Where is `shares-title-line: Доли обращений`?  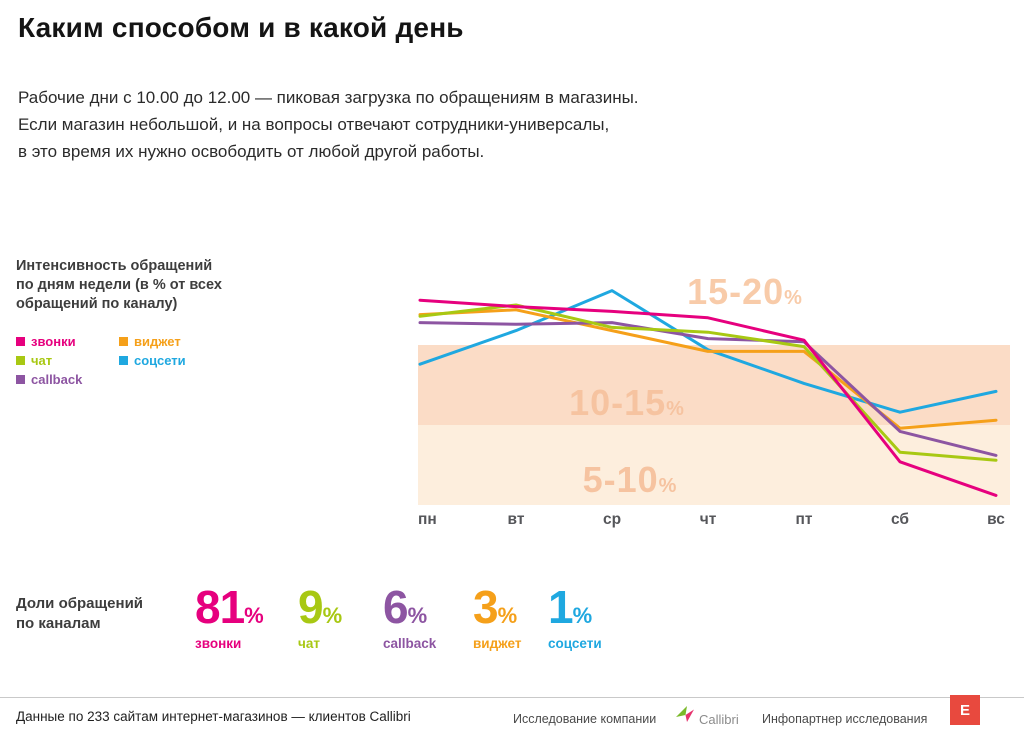 shares-title-line: Доли обращений is located at coordinates (80, 603).